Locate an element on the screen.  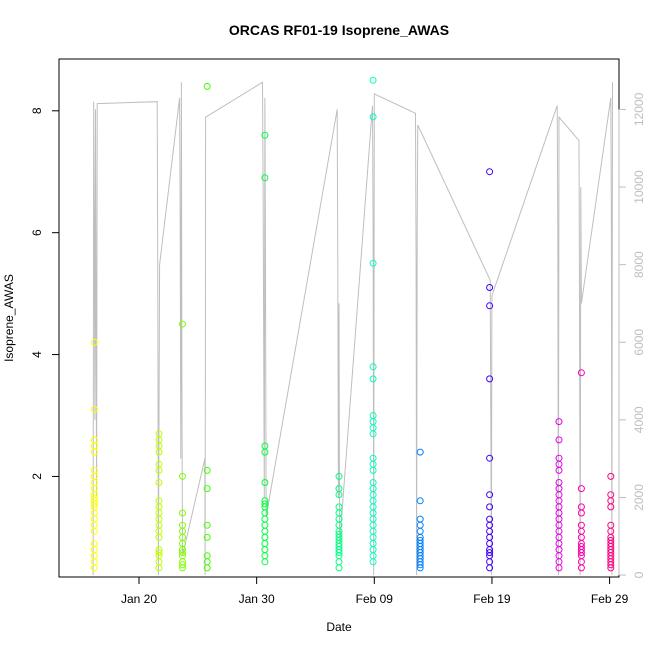
y2-tick-label: 0 is located at coordinates (639, 574).